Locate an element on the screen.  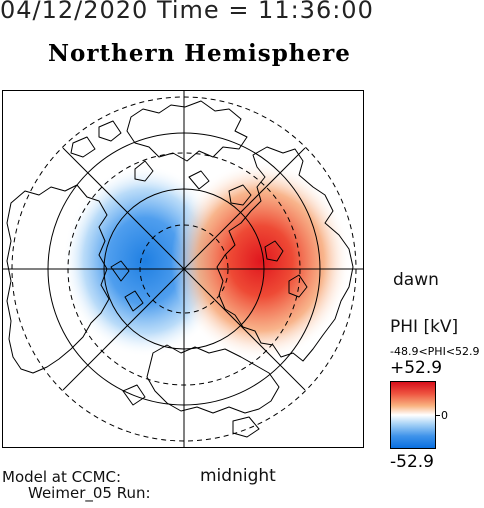
colorbar-title: PHI [kV] is located at coordinates (424, 327).